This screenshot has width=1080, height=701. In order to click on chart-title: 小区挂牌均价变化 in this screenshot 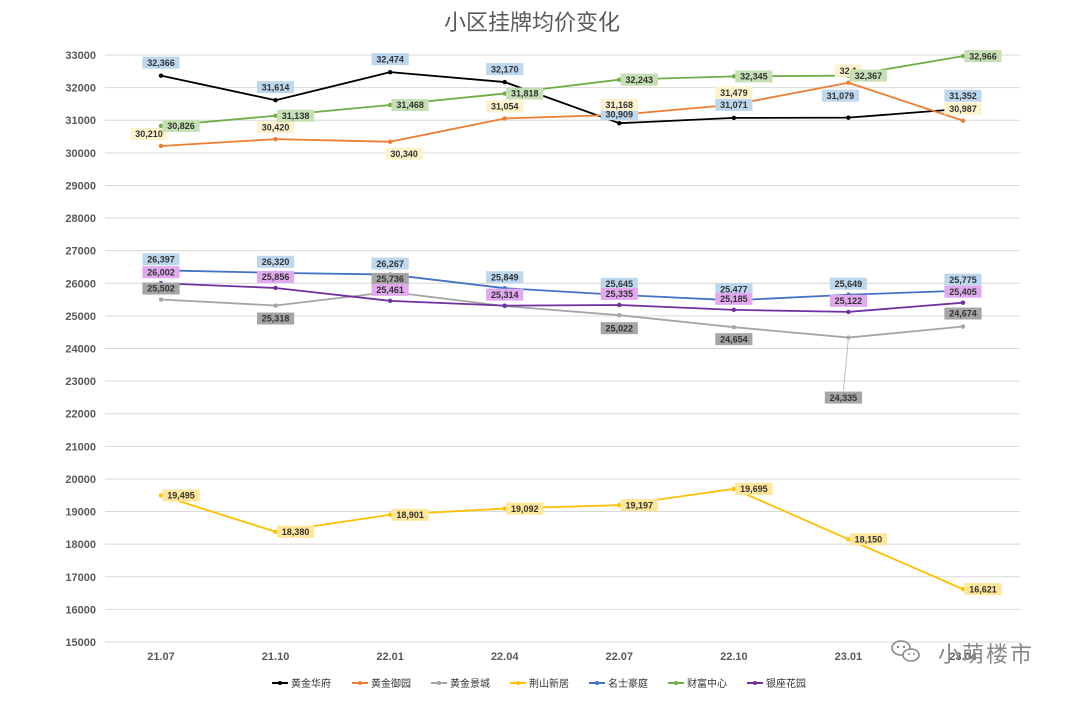, I will do `click(532, 23)`.